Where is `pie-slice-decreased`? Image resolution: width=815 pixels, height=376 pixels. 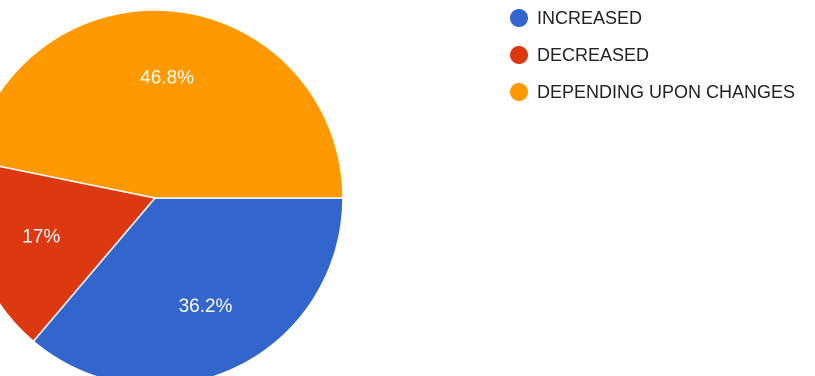
pie-slice-decreased is located at coordinates (78, 251).